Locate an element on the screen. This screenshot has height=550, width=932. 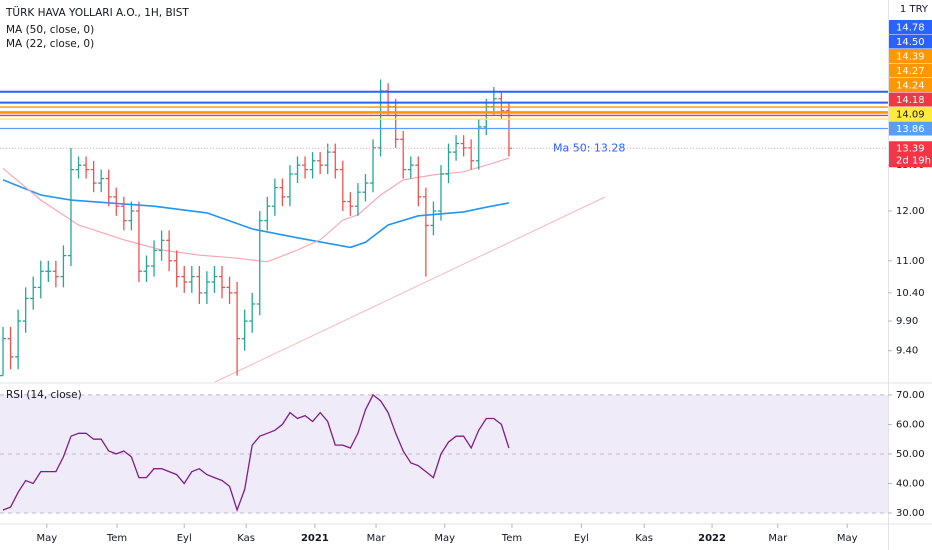
y-tick-label: 70.00 is located at coordinates (910, 395).